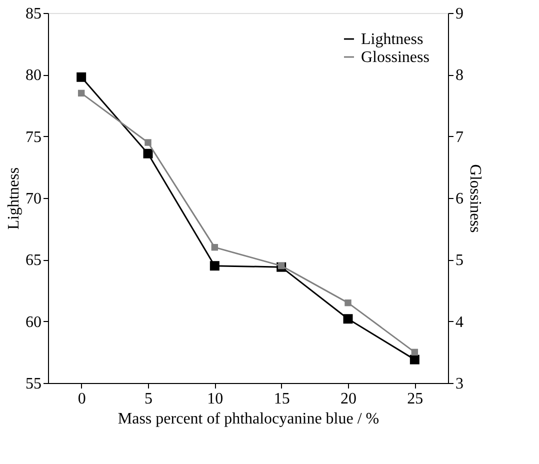 The image size is (539, 464). What do you see at coordinates (34, 137) in the screenshot?
I see `y-tick-label: 75` at bounding box center [34, 137].